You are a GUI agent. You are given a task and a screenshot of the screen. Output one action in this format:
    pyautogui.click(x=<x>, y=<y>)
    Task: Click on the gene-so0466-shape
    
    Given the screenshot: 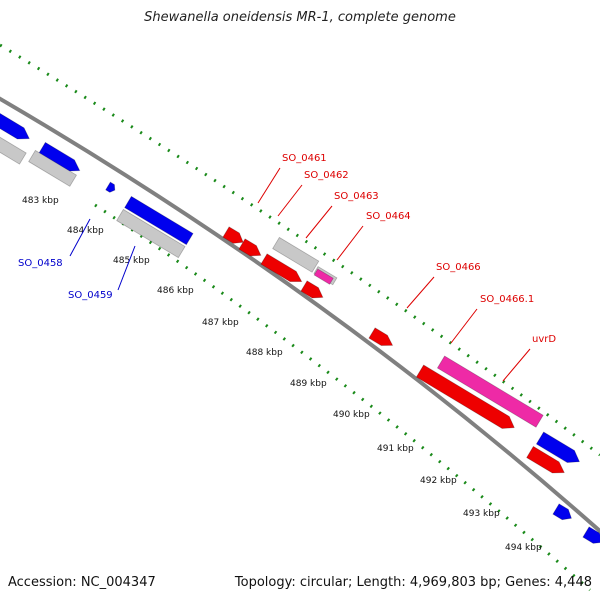 What is the action you would take?
    pyautogui.click(x=381, y=336)
    